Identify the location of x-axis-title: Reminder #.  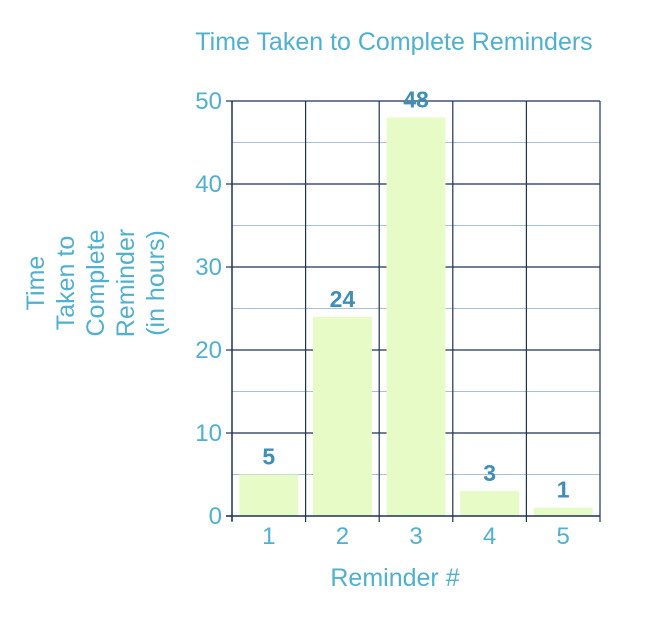
(394, 578).